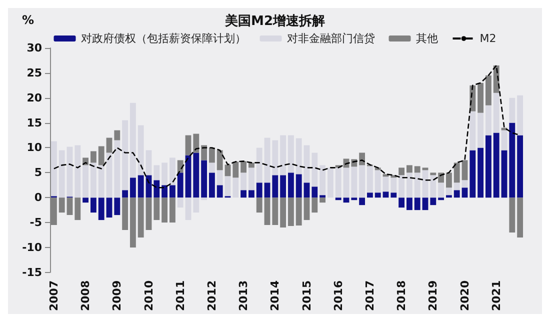 Image resolution: width=550 pixels, height=322 pixels. I want to click on legend-label: 其他, so click(427, 38).